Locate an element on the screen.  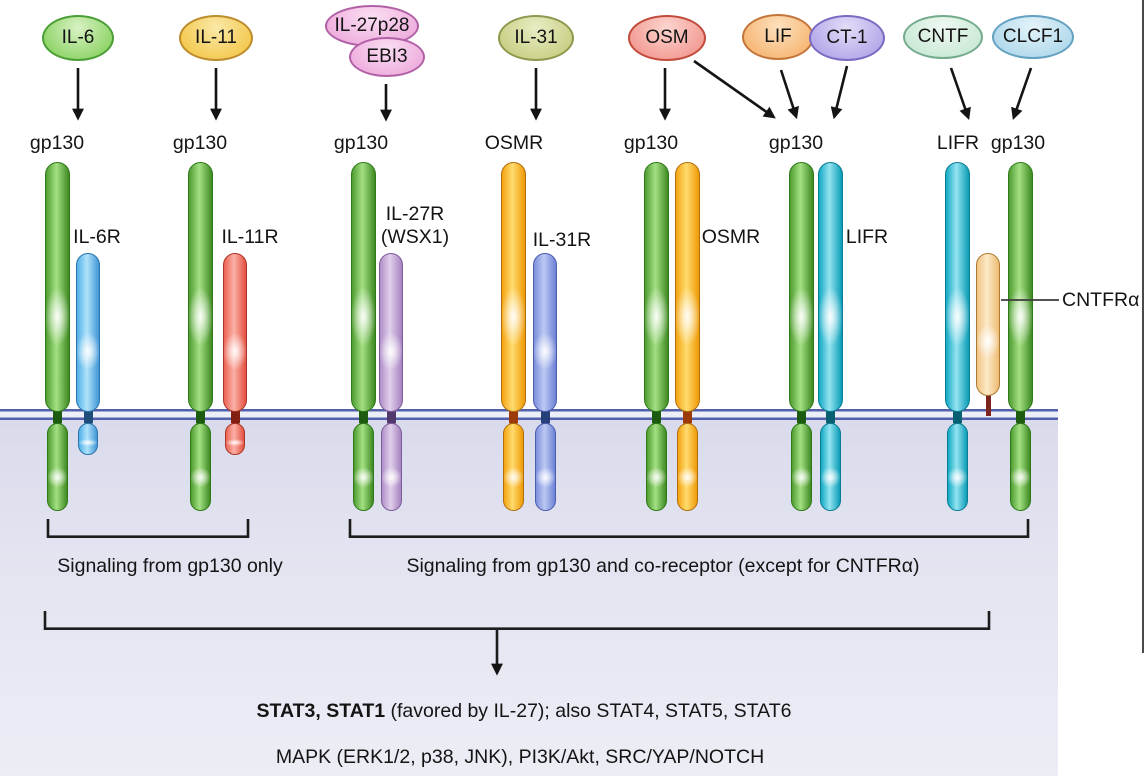
receptor-cntfr-alpha is located at coordinates (988, 324).